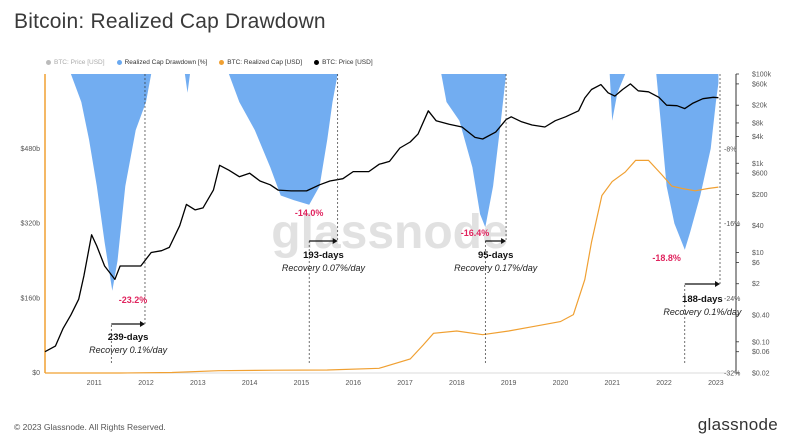 This screenshot has height=446, width=792. I want to click on legend-label-price-grey: BTC: Price [USD], so click(79, 62).